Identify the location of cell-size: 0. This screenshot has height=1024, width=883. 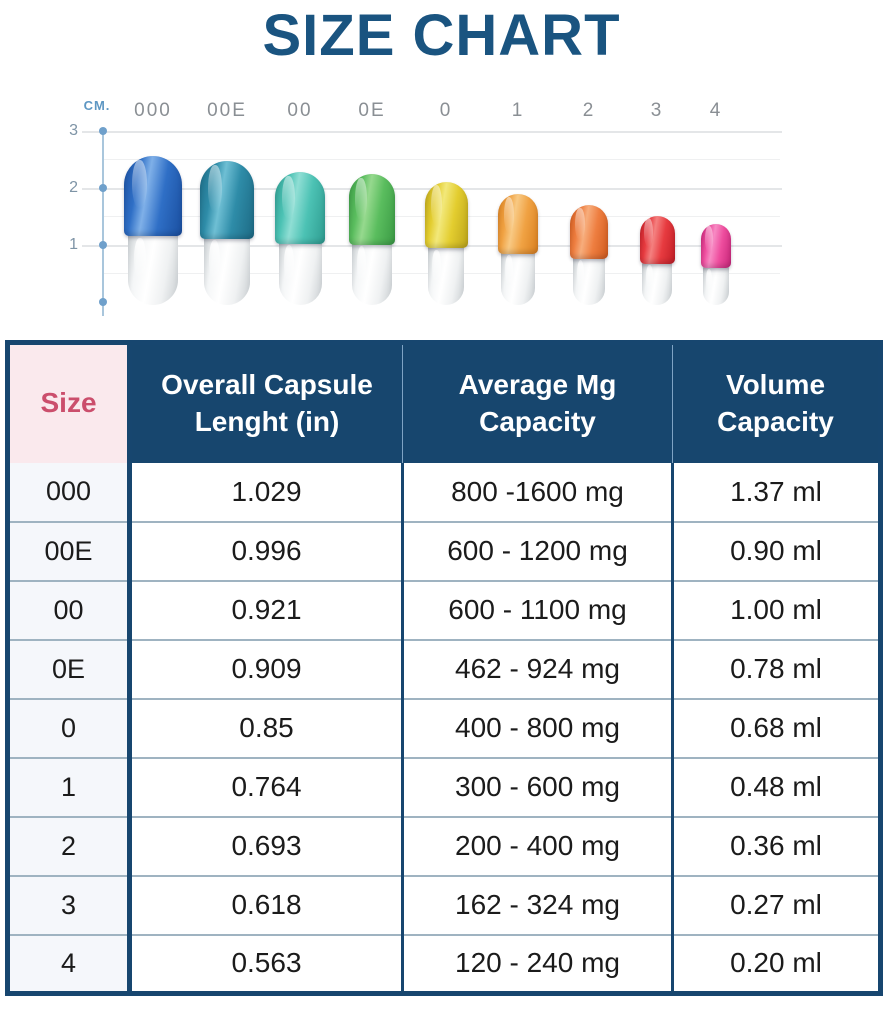
(69, 727).